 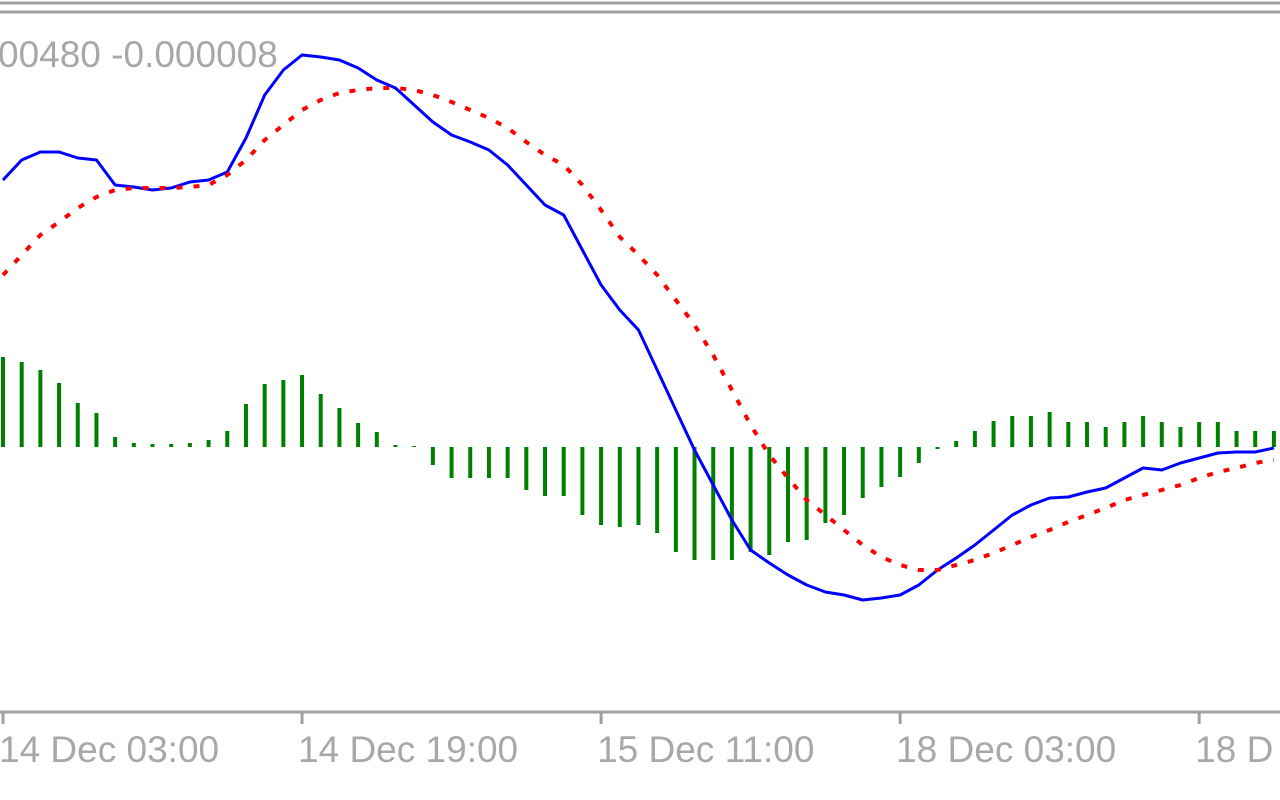 What do you see at coordinates (1006, 749) in the screenshot?
I see `x-tick-label: 18 Dec 03:00` at bounding box center [1006, 749].